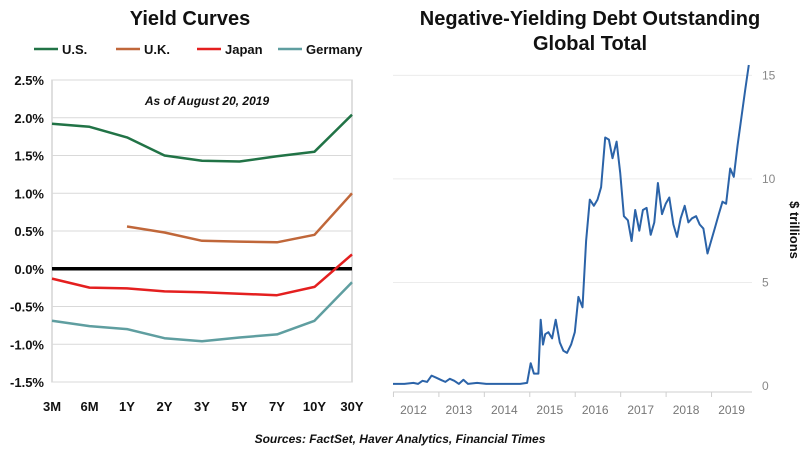 This screenshot has width=800, height=458. What do you see at coordinates (52, 406) in the screenshot?
I see `x-tick-label: 3M` at bounding box center [52, 406].